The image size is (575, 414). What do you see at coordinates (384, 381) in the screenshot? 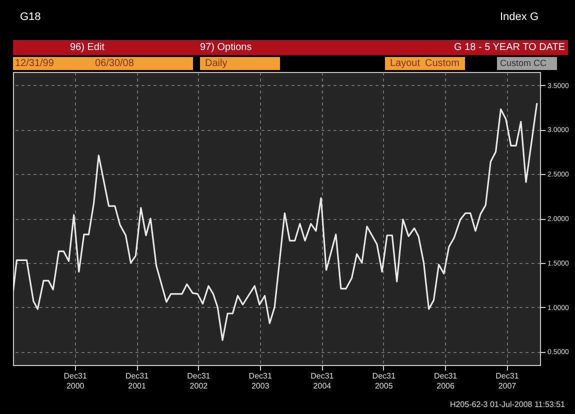
I see `x-tick-label: Dec31 2005` at bounding box center [384, 381].